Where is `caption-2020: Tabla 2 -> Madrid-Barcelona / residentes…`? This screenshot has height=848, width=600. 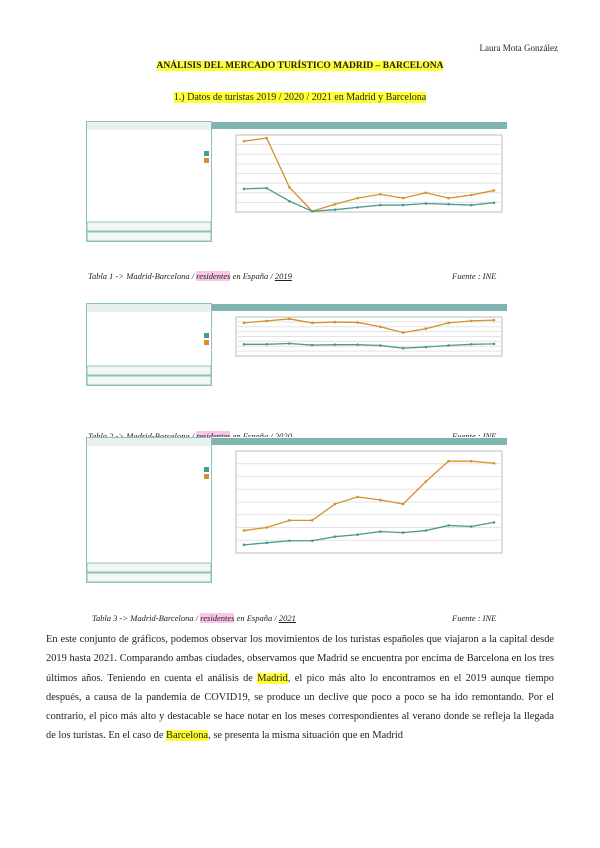
caption-2020: Tabla 2 -> Madrid-Barcelona / residentes… is located at coordinates (190, 436).